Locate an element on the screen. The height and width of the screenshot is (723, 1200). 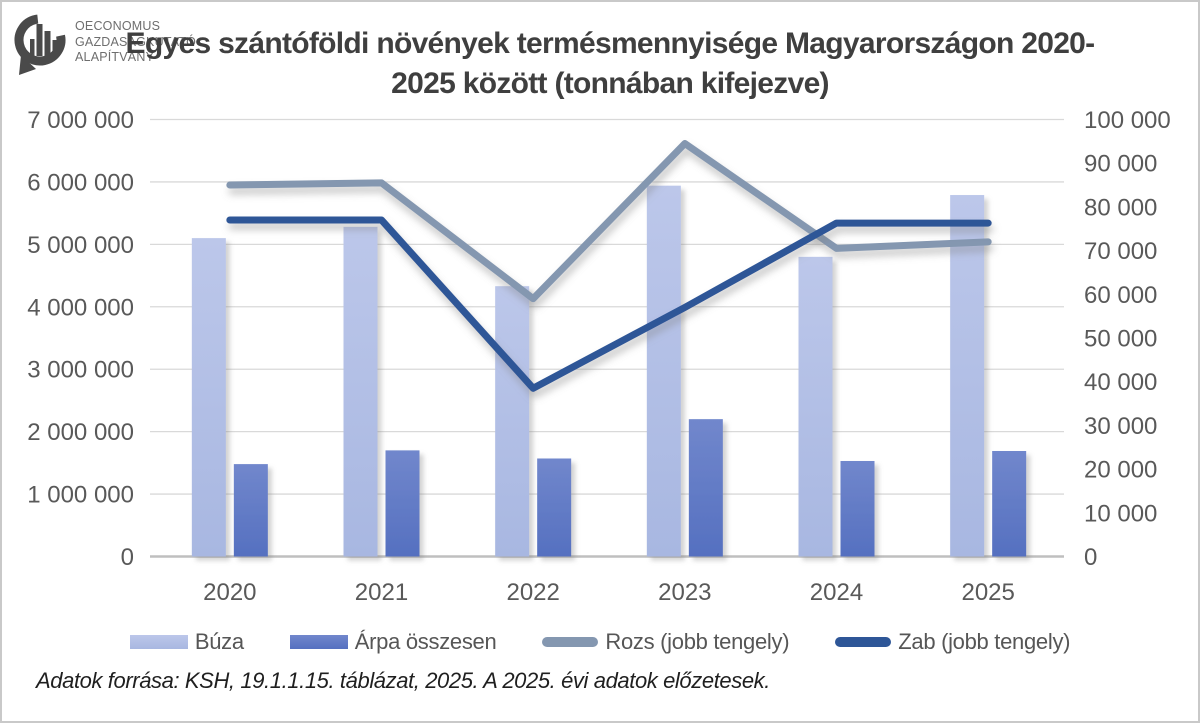
legend-item-Zab (jobb tengely): Zab (jobb tengely) is located at coordinates (952, 642).